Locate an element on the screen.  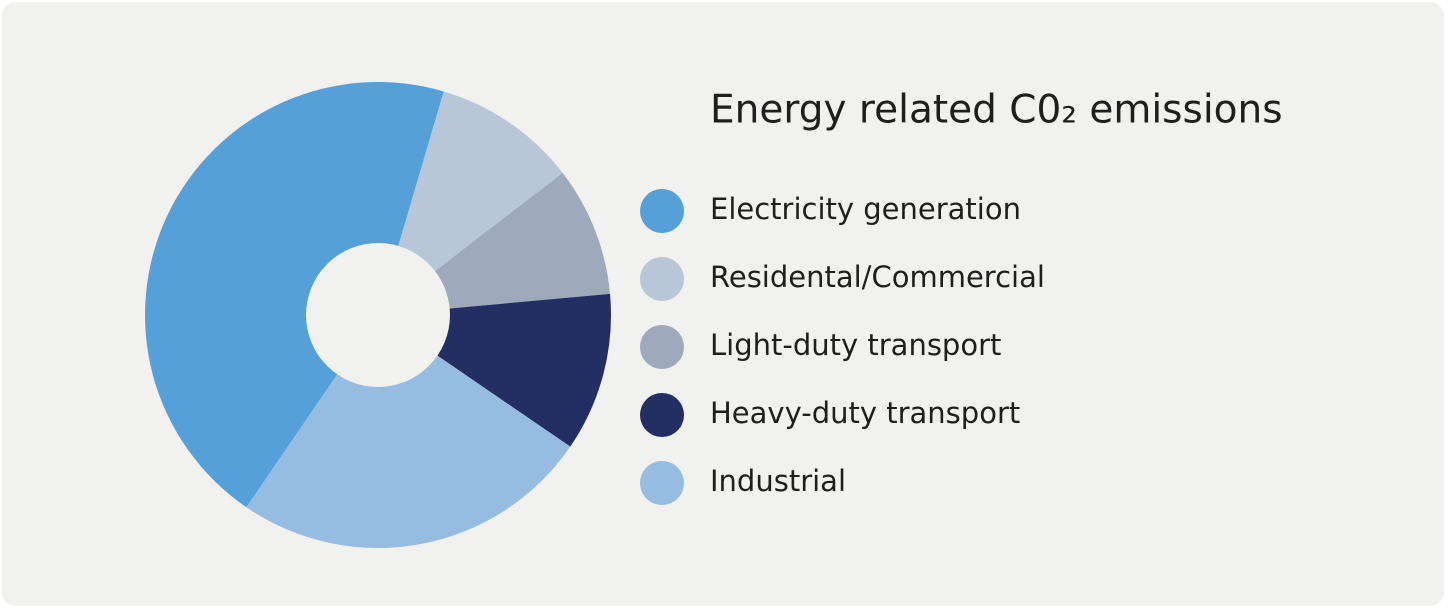
donut-hole is located at coordinates (378, 315).